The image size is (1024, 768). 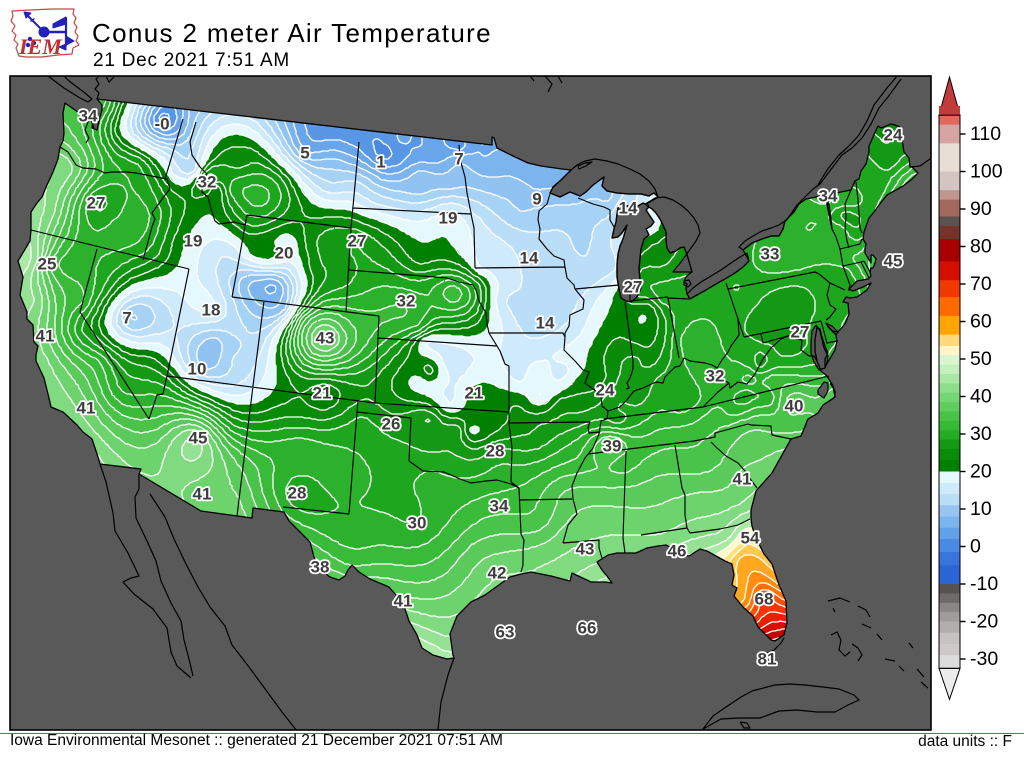 I want to click on svg-text: 42, so click(x=497, y=573).